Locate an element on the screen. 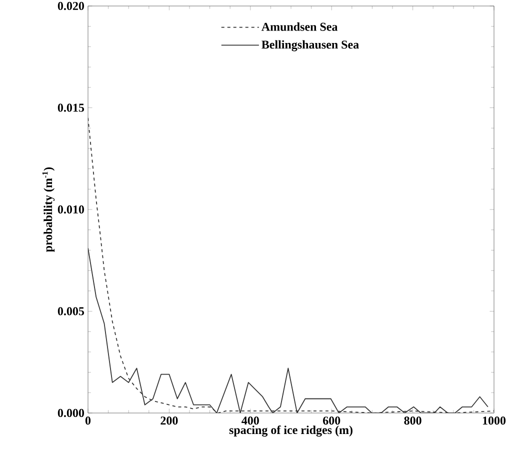 This screenshot has width=524, height=460. y-tick-label: 0.015 is located at coordinates (71, 108).